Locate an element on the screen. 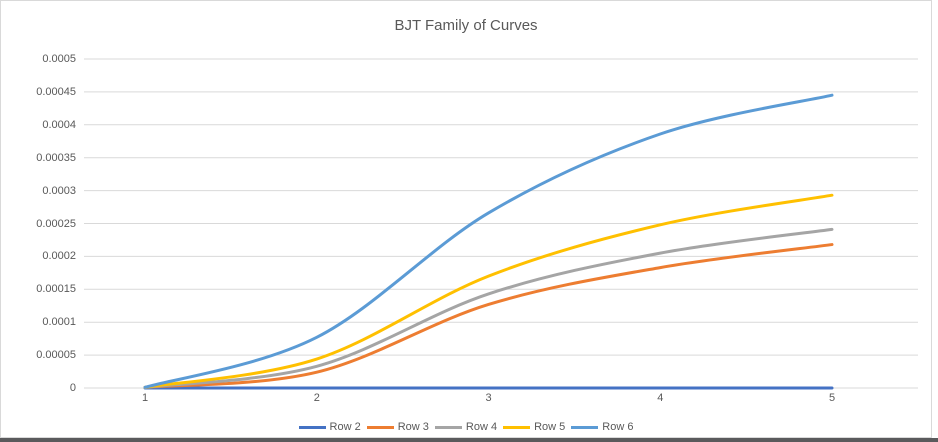 The width and height of the screenshot is (938, 442). y-tick-label: 0.0003 is located at coordinates (59, 190).